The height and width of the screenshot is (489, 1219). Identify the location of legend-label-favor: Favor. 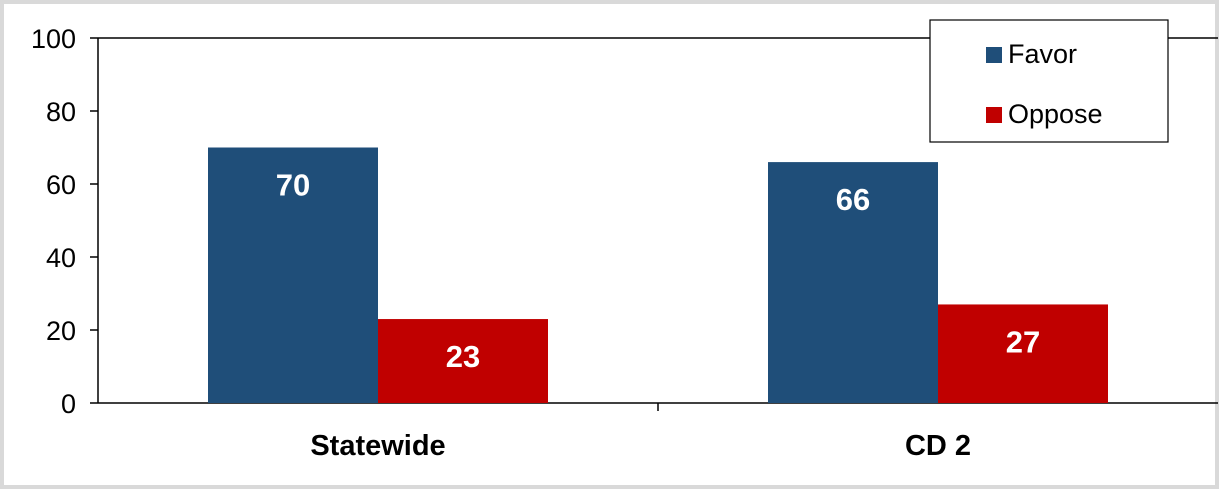
(1042, 54).